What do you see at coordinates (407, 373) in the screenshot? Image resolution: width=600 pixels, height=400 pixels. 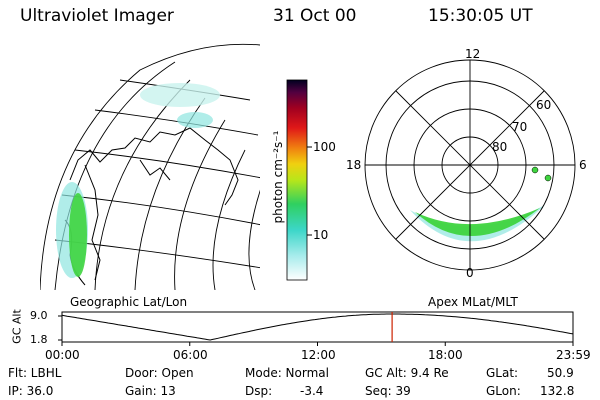 I see `gc-alt-label: GC Alt: 9.4 Re` at bounding box center [407, 373].